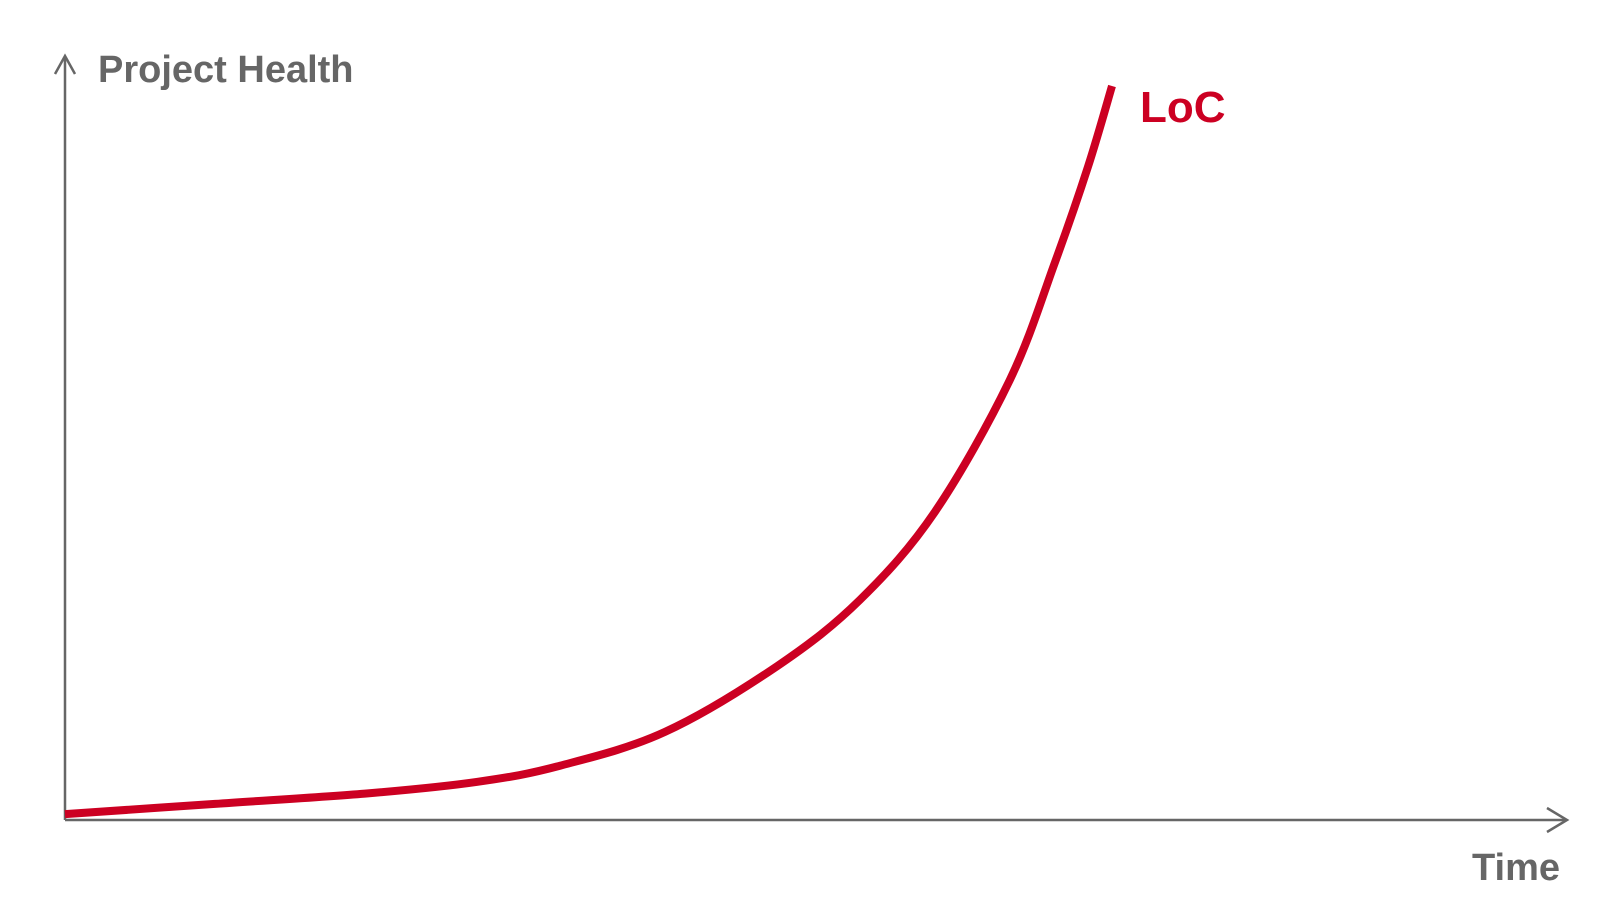  Describe the element at coordinates (1558, 820) in the screenshot. I see `x-axis-arrow-icon` at that location.